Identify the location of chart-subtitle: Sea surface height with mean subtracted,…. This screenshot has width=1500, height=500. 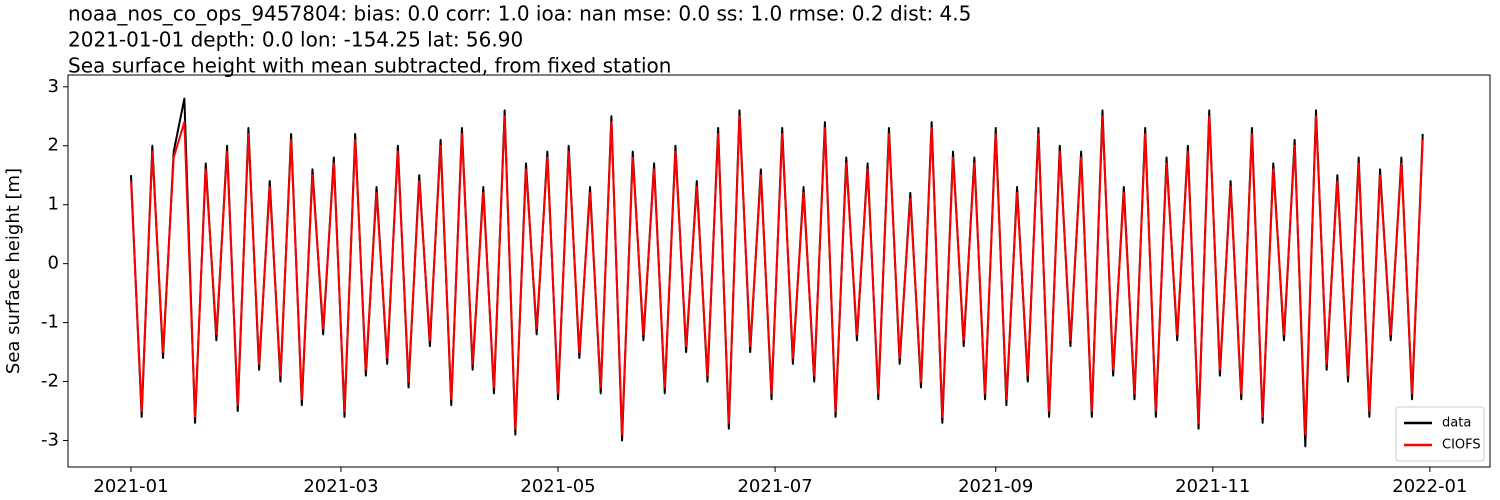
(369, 66).